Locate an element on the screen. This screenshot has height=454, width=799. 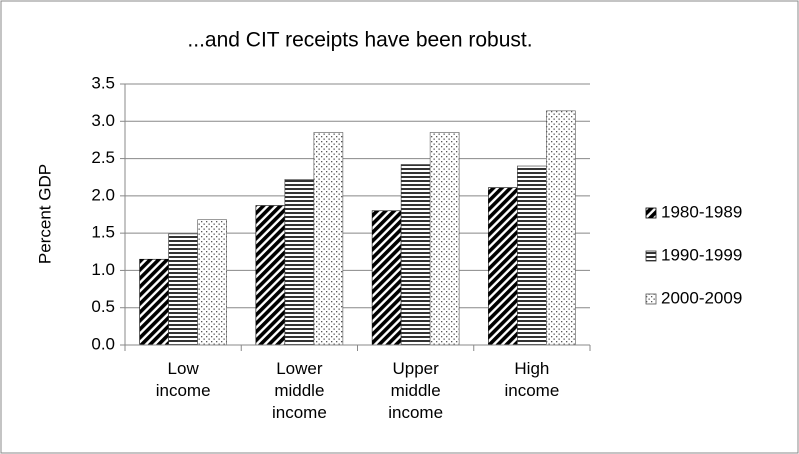
x-tick-label: High income is located at coordinates (532, 379).